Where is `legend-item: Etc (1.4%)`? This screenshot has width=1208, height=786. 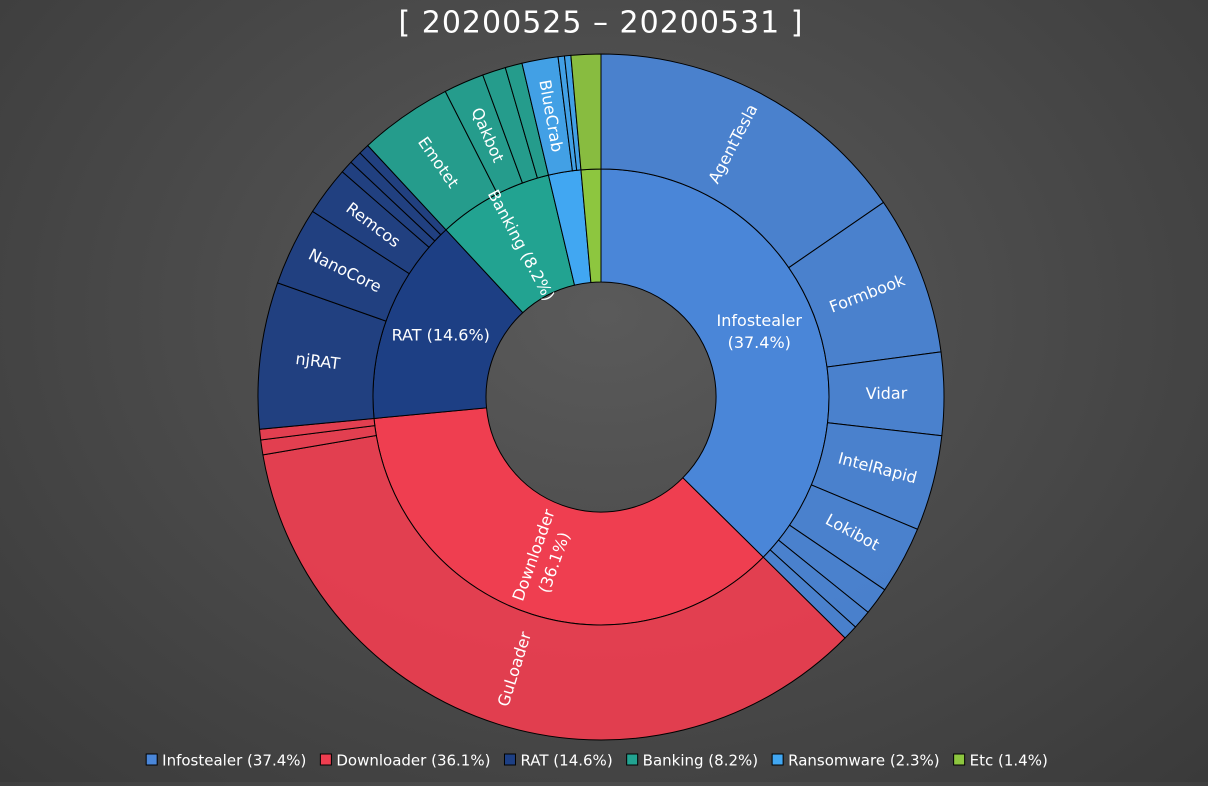
legend-item: Etc (1.4%) is located at coordinates (1000, 761).